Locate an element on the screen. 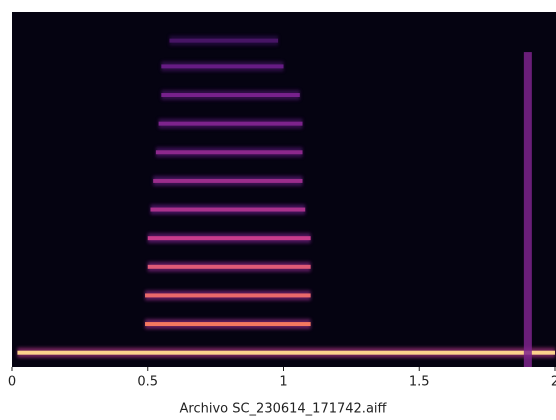 The width and height of the screenshot is (556, 420). x-tick-label: 1 is located at coordinates (283, 382).